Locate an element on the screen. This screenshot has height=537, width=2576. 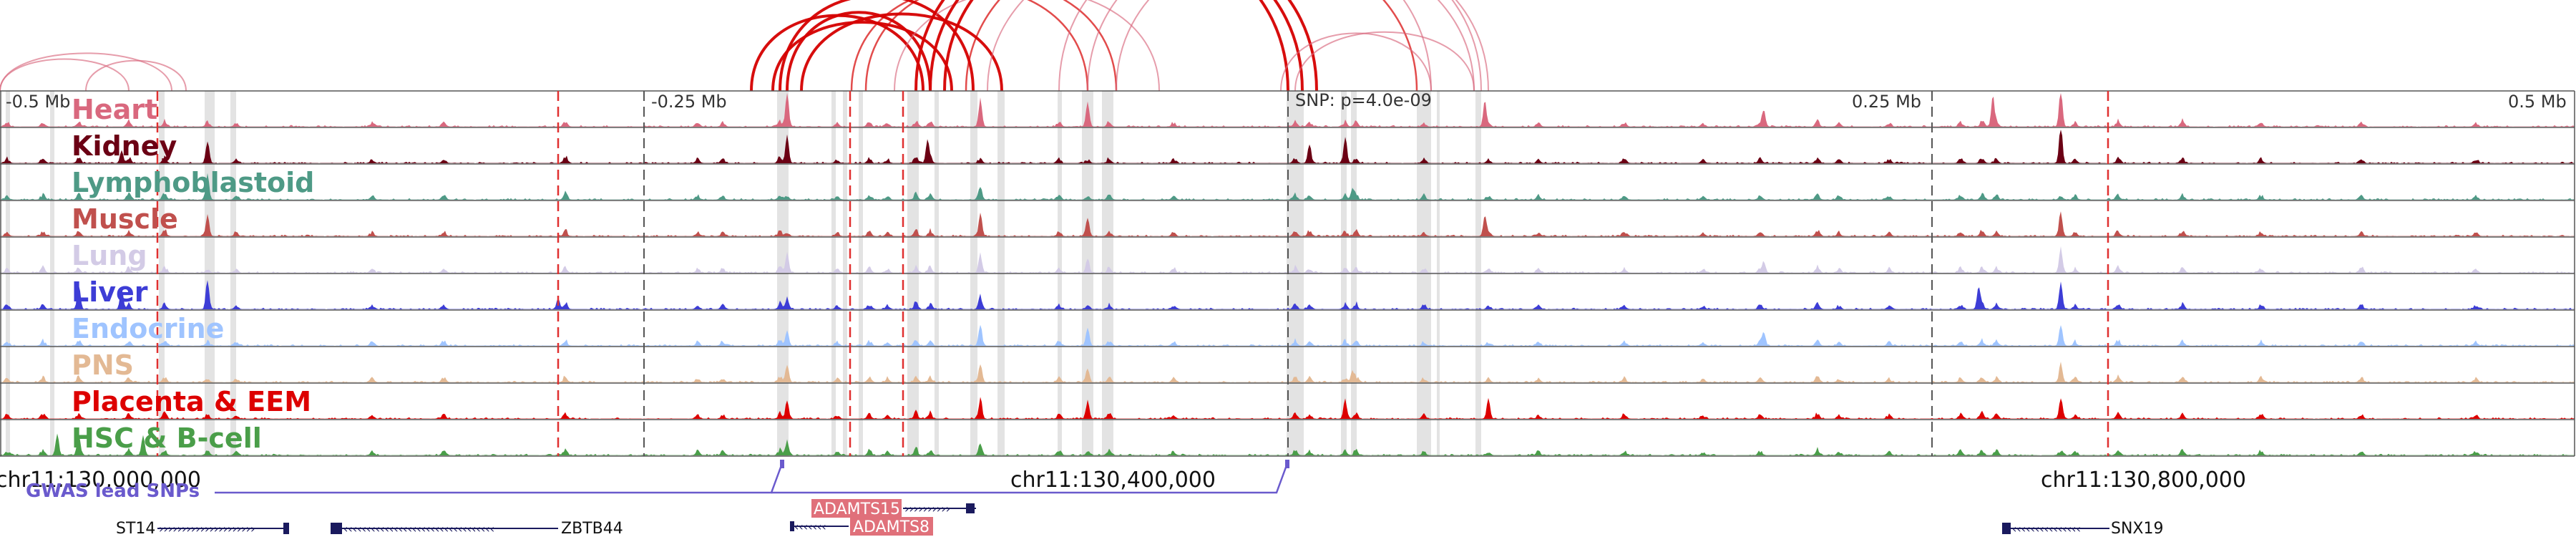
track-label-endocrine: Endocrine is located at coordinates (148, 328).